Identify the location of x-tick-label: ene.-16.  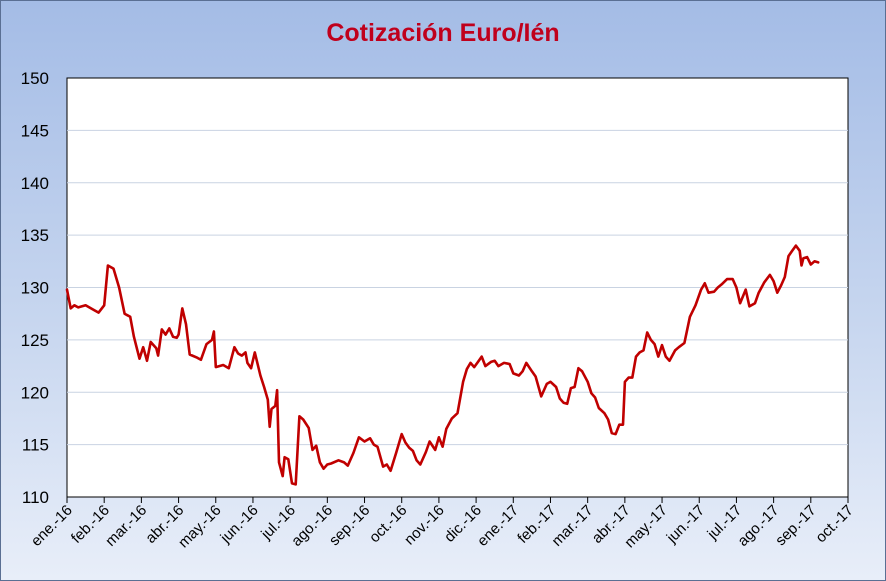
(52, 526).